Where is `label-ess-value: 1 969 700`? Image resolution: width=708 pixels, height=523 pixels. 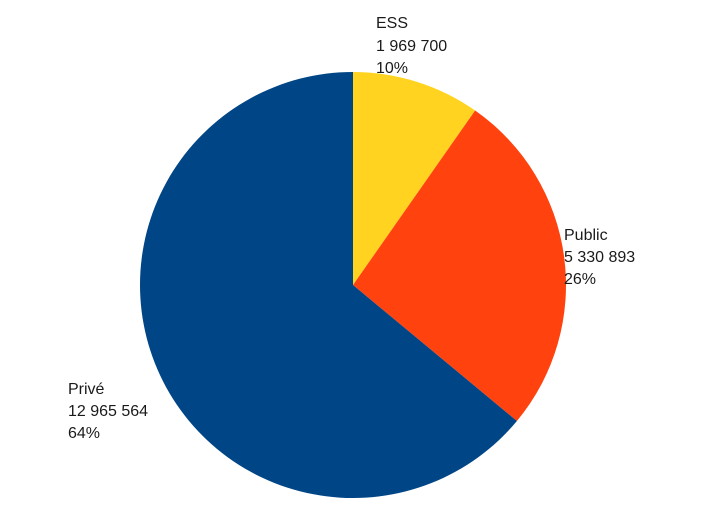 label-ess-value: 1 969 700 is located at coordinates (411, 46).